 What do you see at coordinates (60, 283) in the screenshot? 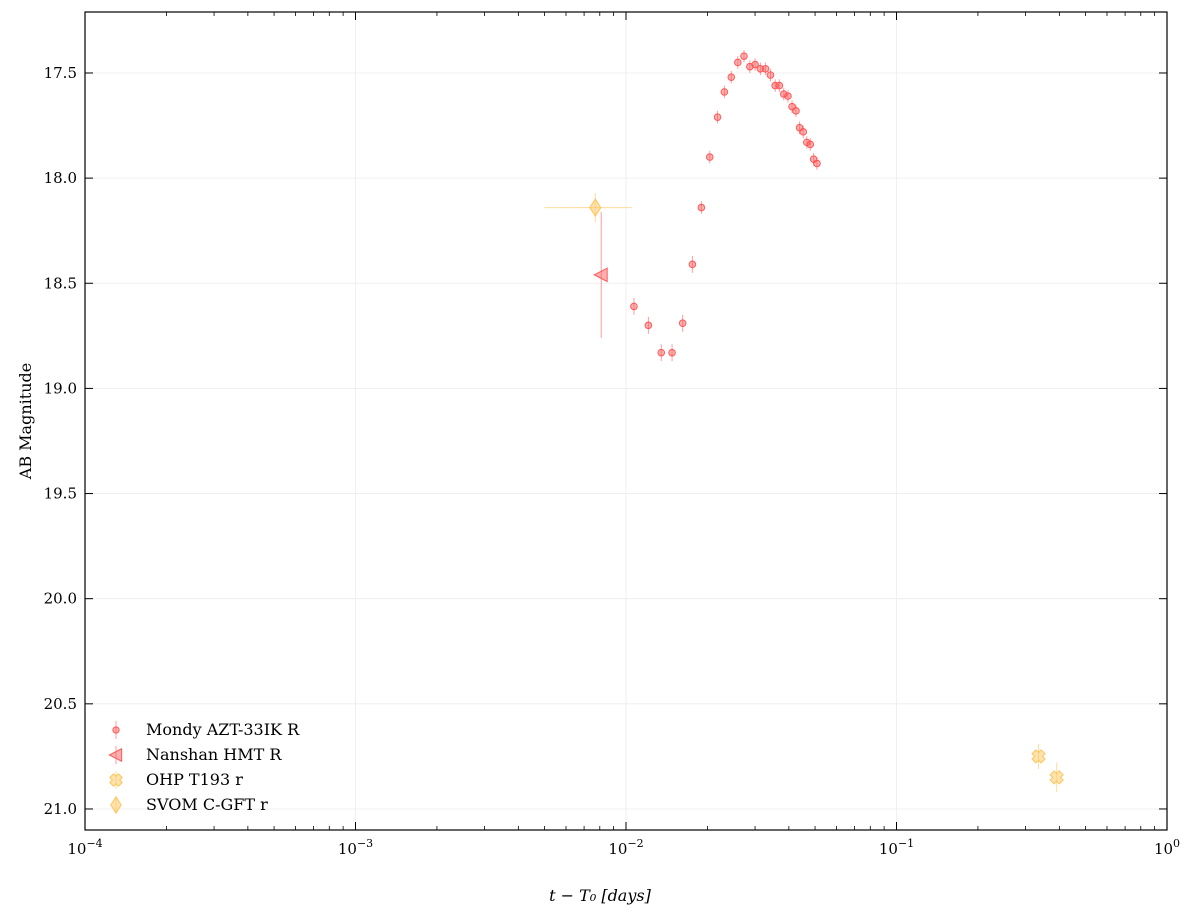
I see `y-tick-label: 18.5` at bounding box center [60, 283].